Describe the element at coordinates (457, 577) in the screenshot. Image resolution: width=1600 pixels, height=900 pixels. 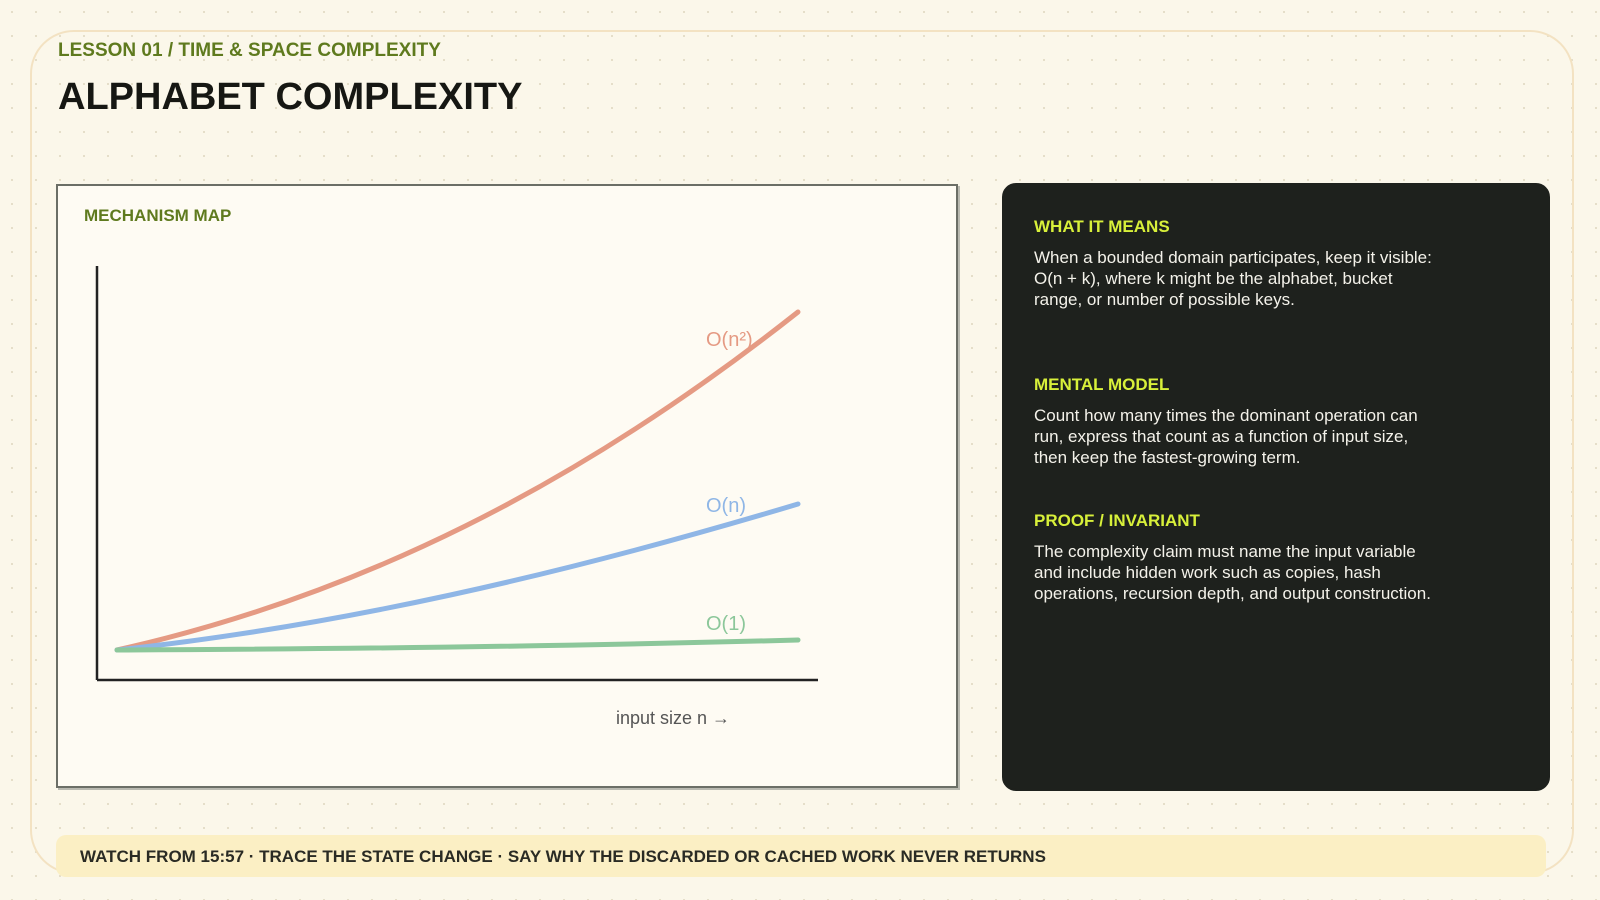
I see `linear-curve` at that location.